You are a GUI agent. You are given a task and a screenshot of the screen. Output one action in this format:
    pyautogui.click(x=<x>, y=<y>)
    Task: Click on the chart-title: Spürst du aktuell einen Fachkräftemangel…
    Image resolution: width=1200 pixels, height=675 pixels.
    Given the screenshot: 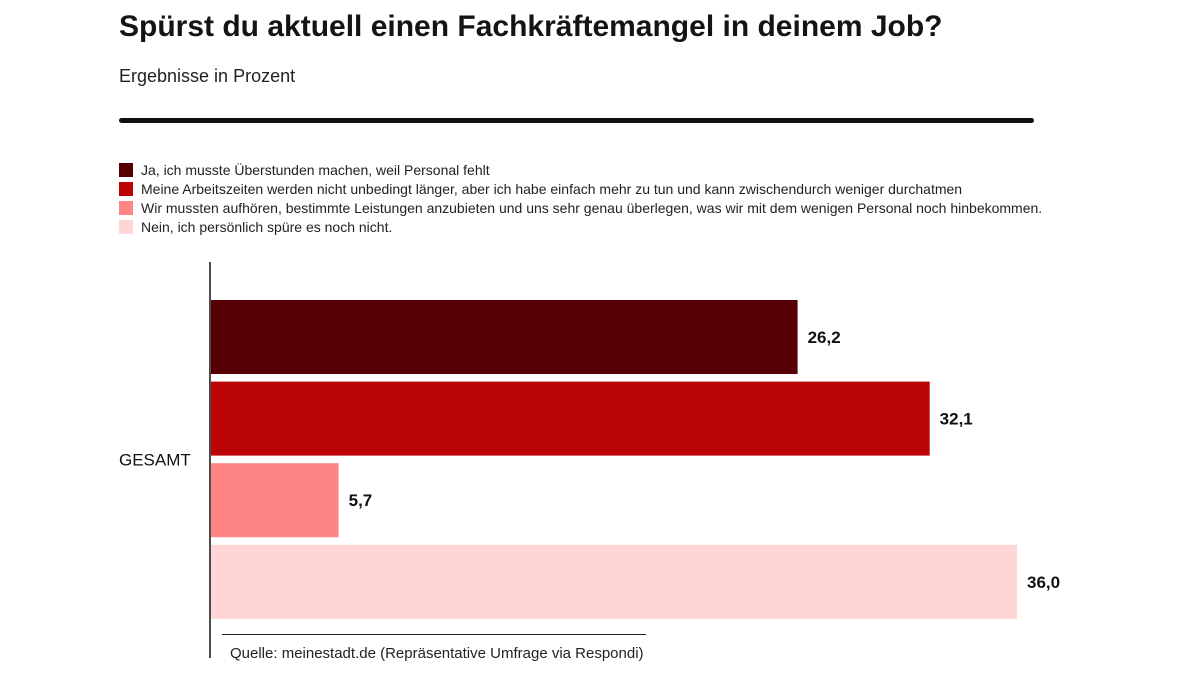 What is the action you would take?
    pyautogui.click(x=531, y=26)
    